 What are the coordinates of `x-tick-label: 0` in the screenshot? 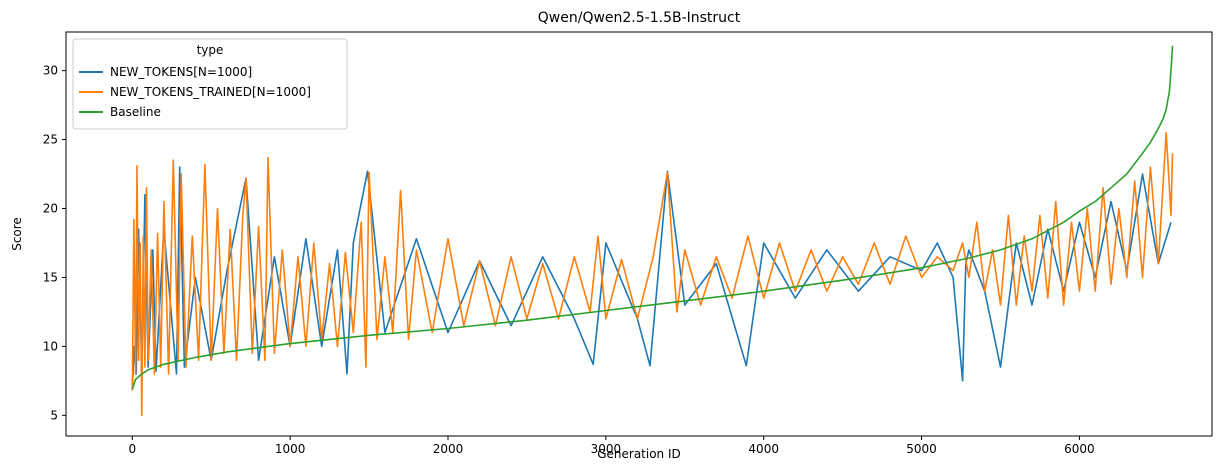 It's located at (132, 449).